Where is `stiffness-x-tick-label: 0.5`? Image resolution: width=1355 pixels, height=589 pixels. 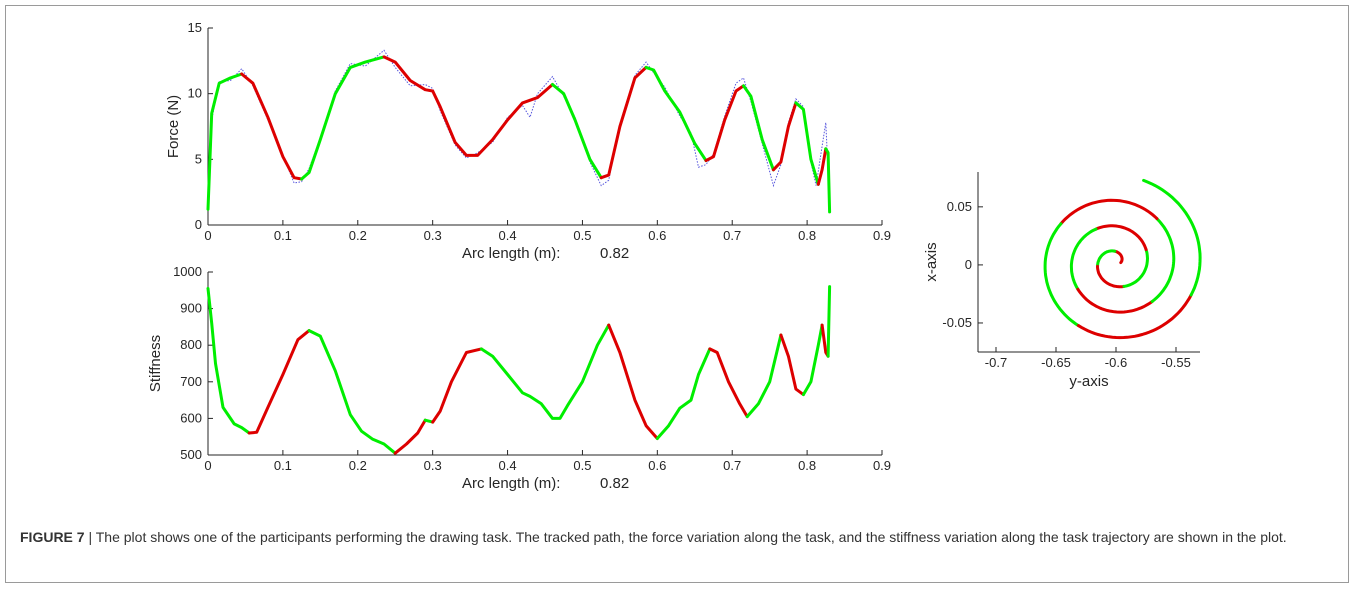
stiffness-x-tick-label: 0.5 is located at coordinates (582, 465).